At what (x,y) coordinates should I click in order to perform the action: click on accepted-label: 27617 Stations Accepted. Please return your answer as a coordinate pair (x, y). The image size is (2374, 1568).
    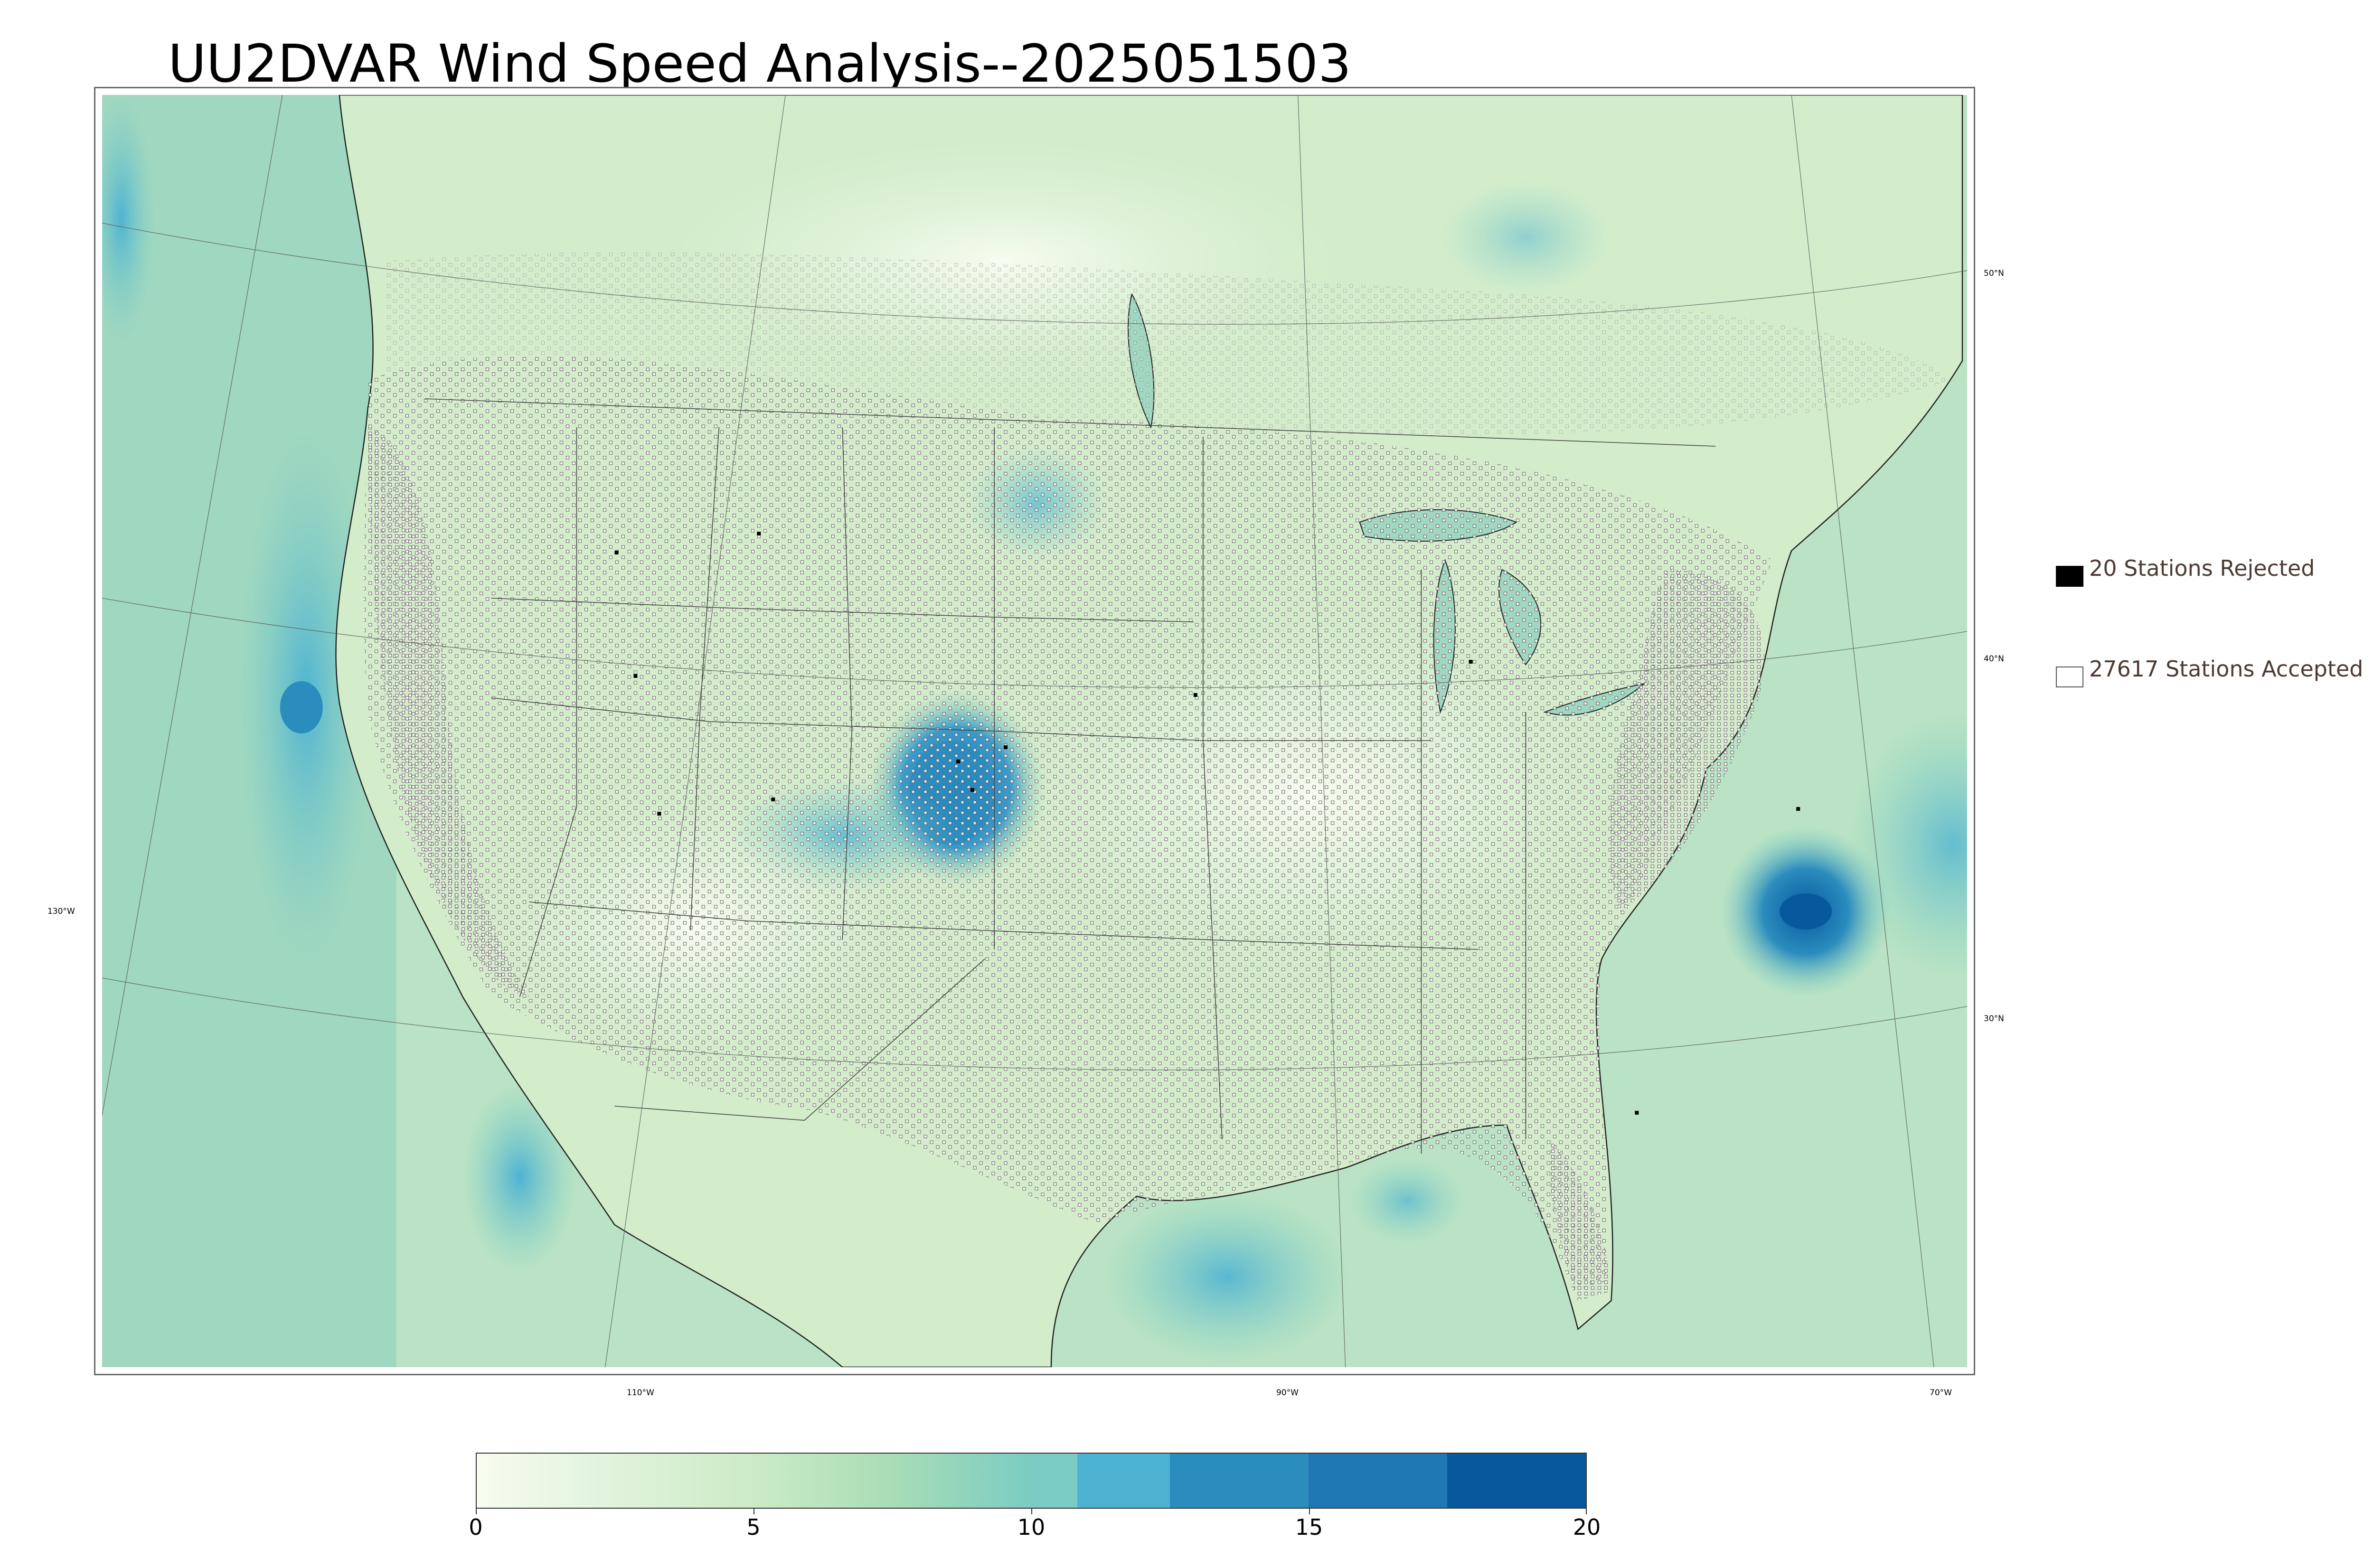
    Looking at the image, I should click on (2226, 669).